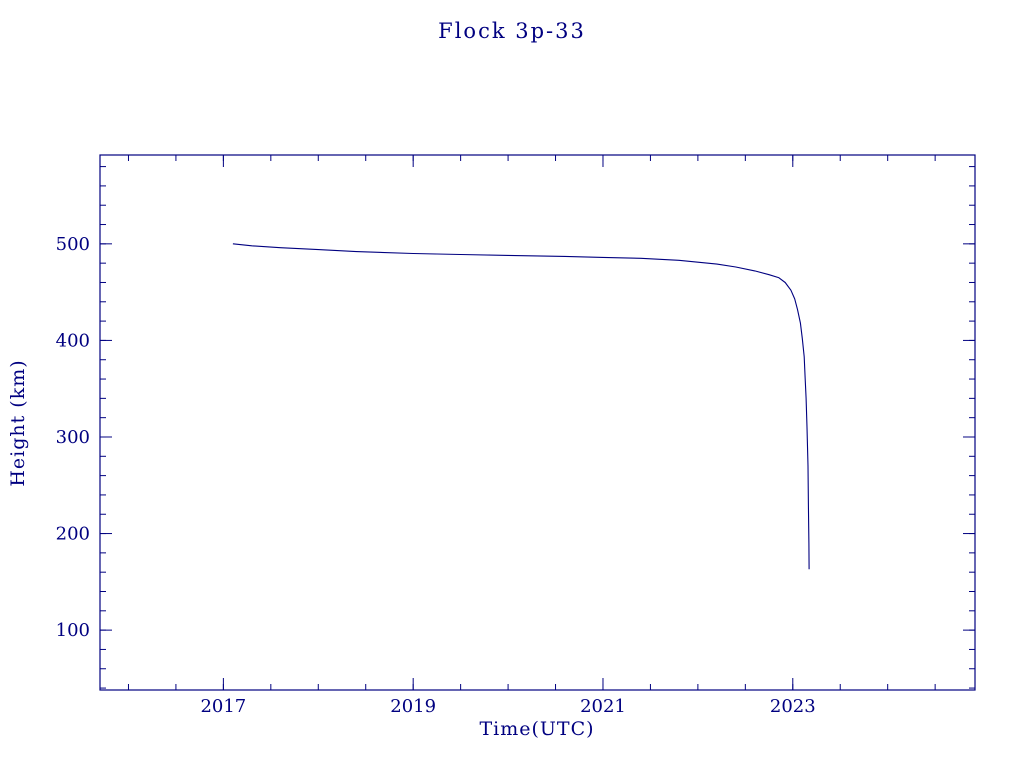 The width and height of the screenshot is (1024, 768). What do you see at coordinates (18, 422) in the screenshot?
I see `y-axis-label: Height (km)` at bounding box center [18, 422].